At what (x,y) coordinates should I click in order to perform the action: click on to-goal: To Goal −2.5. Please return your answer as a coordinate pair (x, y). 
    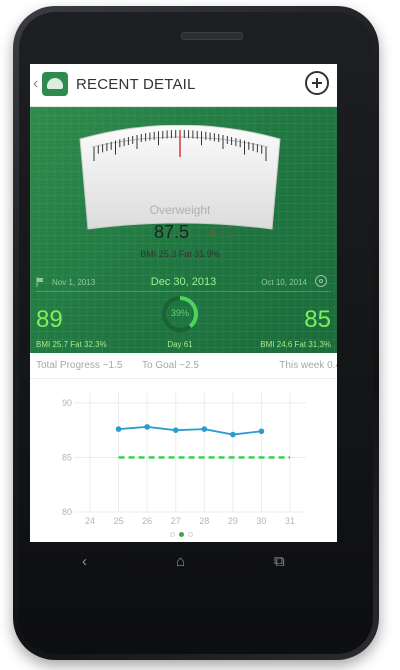
    Looking at the image, I should click on (170, 365).